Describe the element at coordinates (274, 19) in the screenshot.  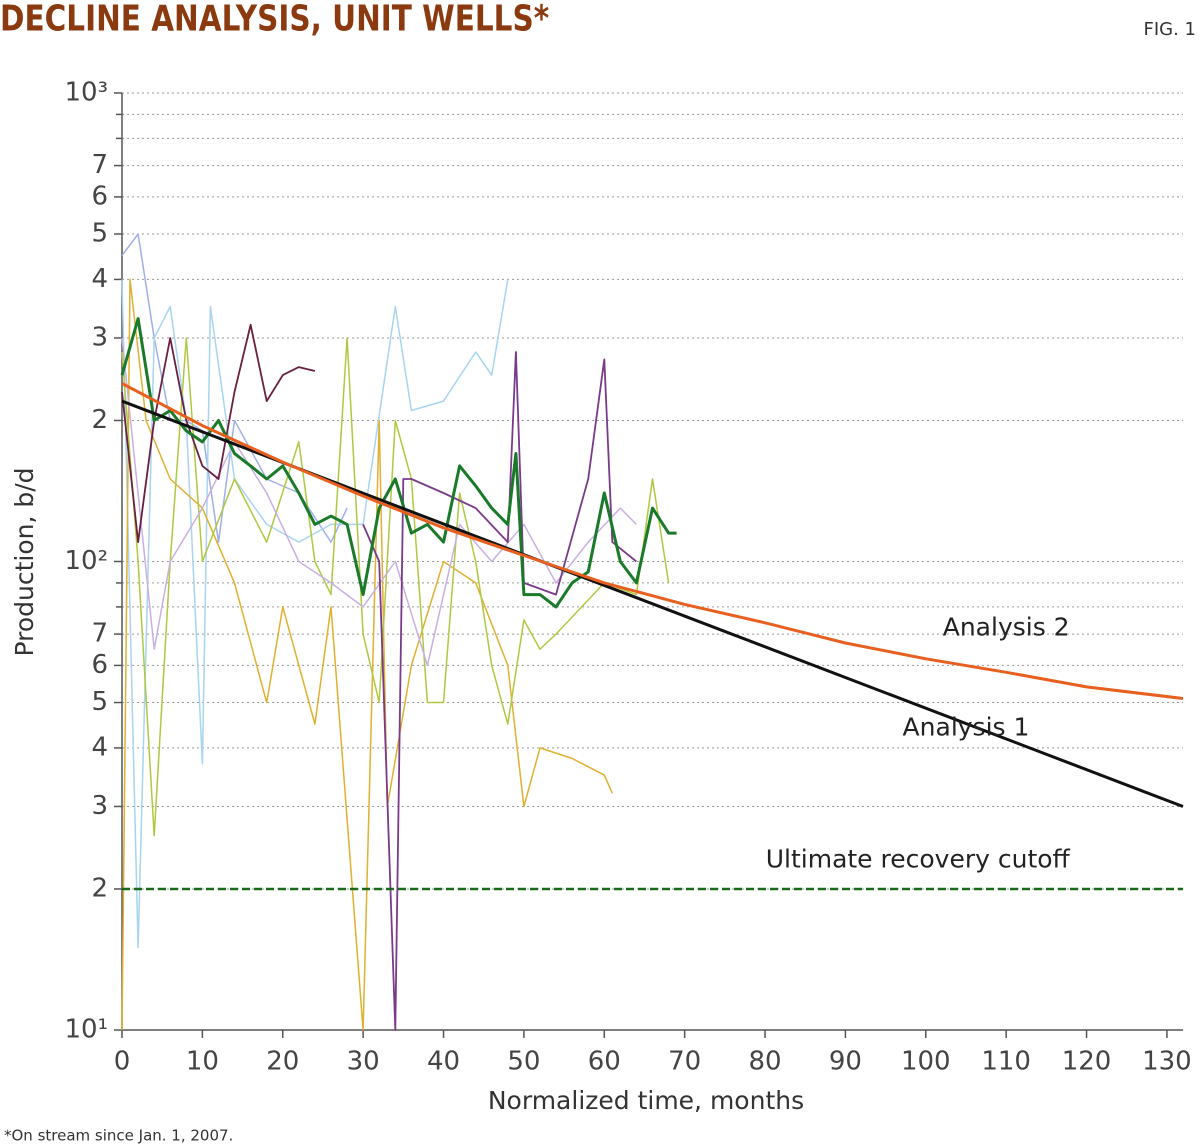
I see `chart-title: DECLINE ANALYSIS, UNIT WELLS*` at that location.